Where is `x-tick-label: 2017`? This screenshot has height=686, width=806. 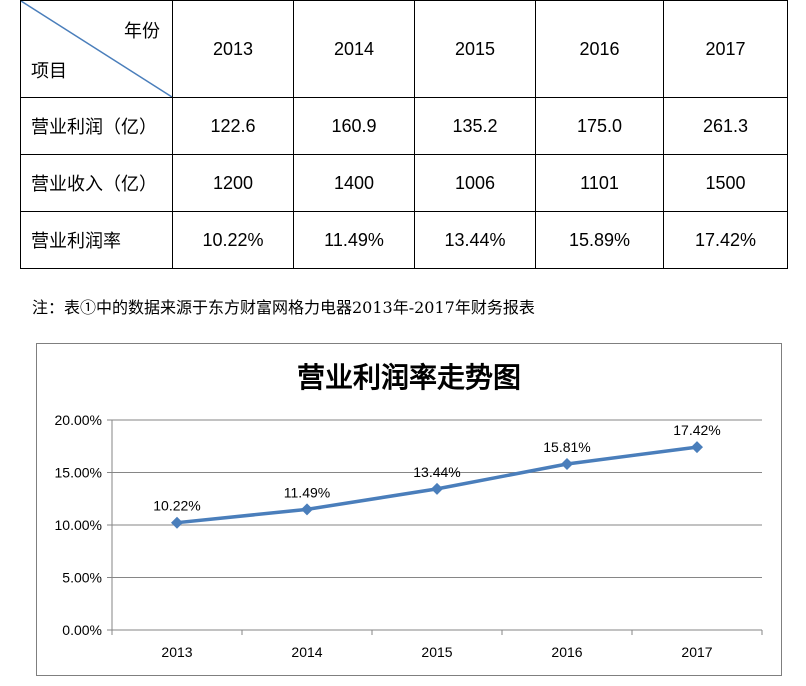
x-tick-label: 2017 is located at coordinates (696, 652).